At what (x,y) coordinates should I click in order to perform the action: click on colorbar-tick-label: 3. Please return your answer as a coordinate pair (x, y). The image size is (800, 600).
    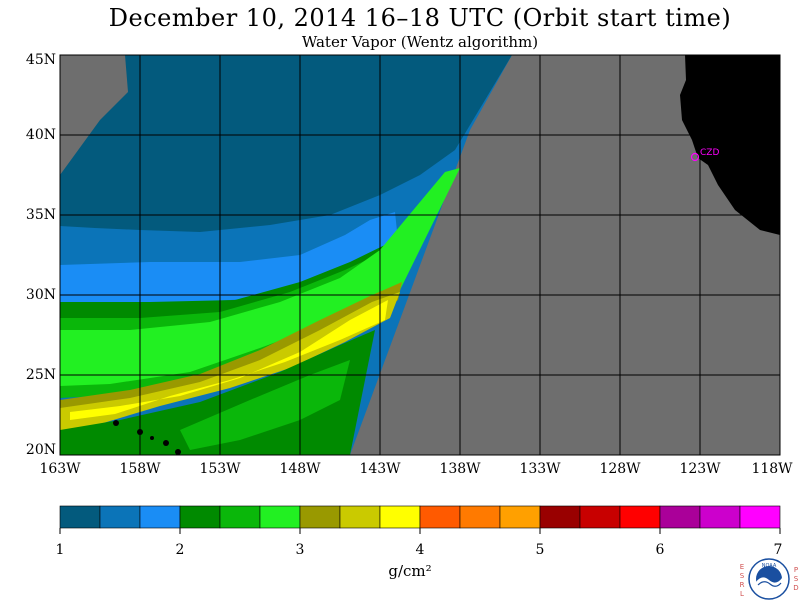
    Looking at the image, I should click on (300, 550).